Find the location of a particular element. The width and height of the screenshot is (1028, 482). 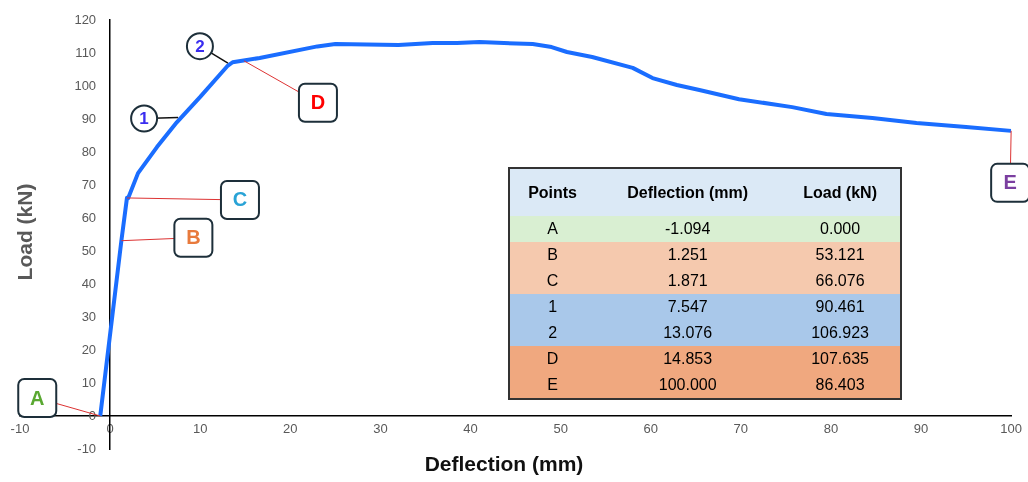

annotation: 66.076 is located at coordinates (840, 281).